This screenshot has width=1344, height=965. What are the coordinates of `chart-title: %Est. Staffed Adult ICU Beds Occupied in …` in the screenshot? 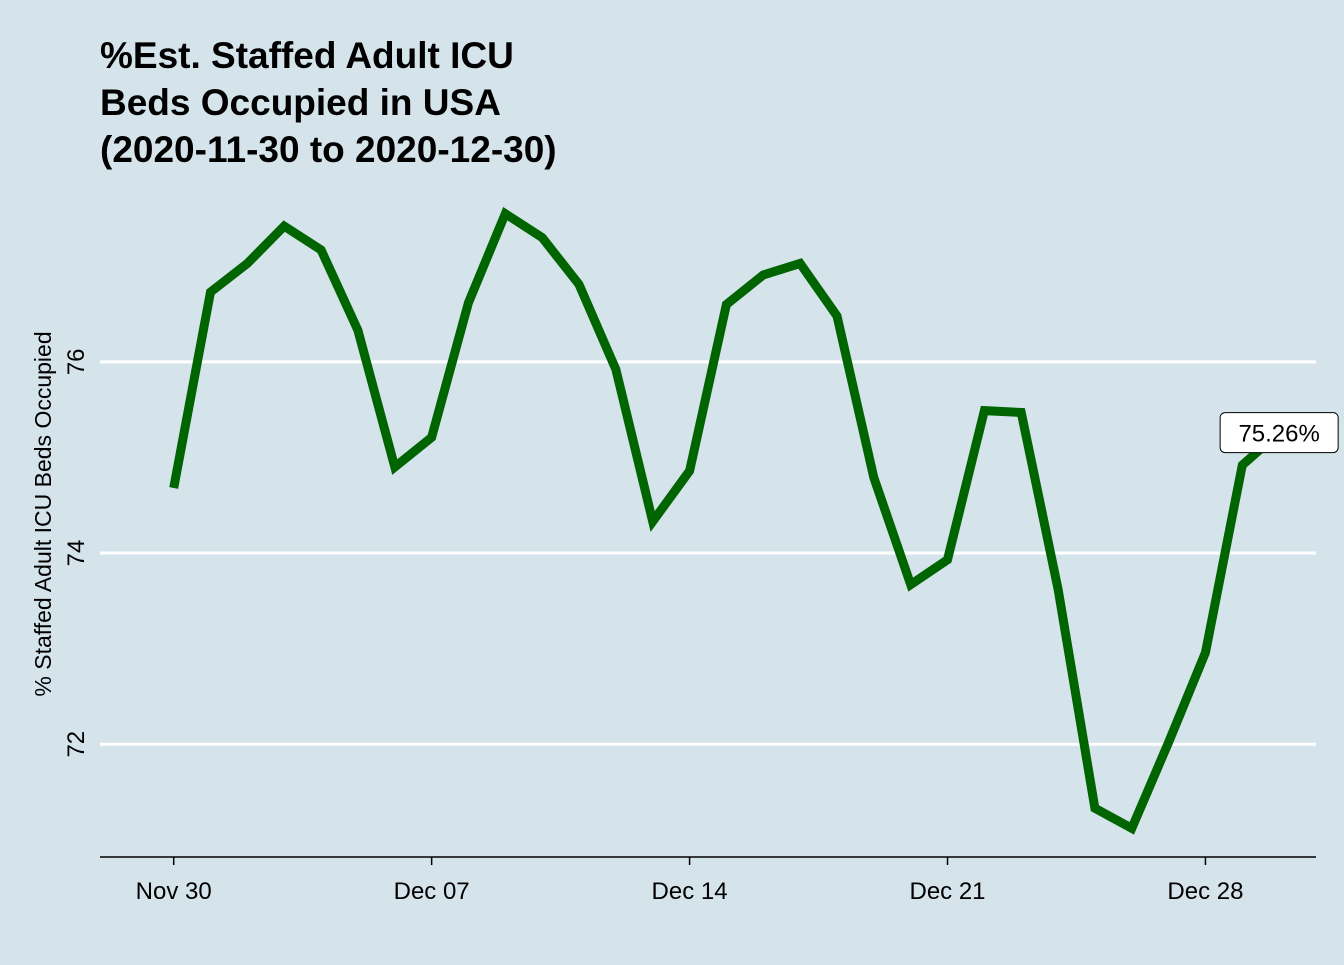 It's located at (328, 102).